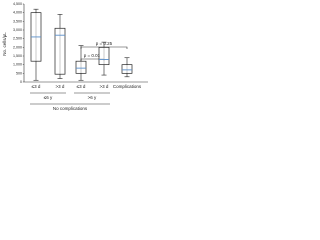  I want to click on y-tick-label: 0, so click(21, 82).